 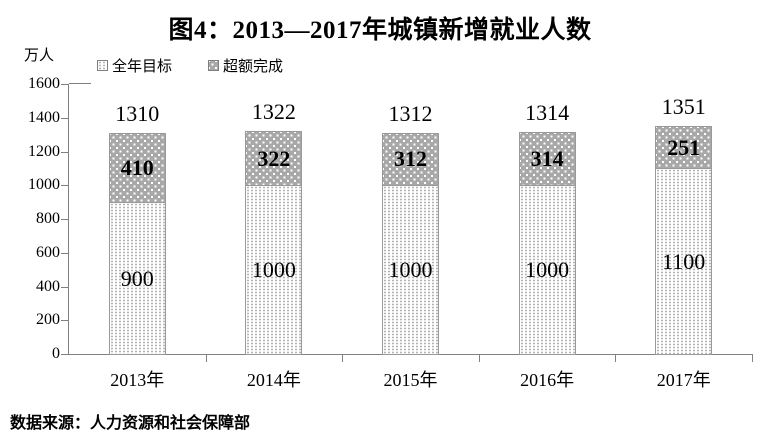 I want to click on x-category-label: 2016年, so click(x=547, y=380).